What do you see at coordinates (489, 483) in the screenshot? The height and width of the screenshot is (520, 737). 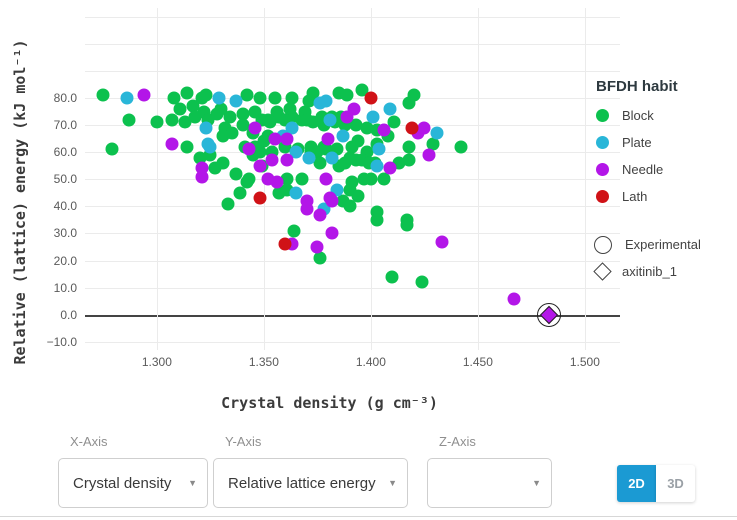 I see `z-axis-select: ▼` at bounding box center [489, 483].